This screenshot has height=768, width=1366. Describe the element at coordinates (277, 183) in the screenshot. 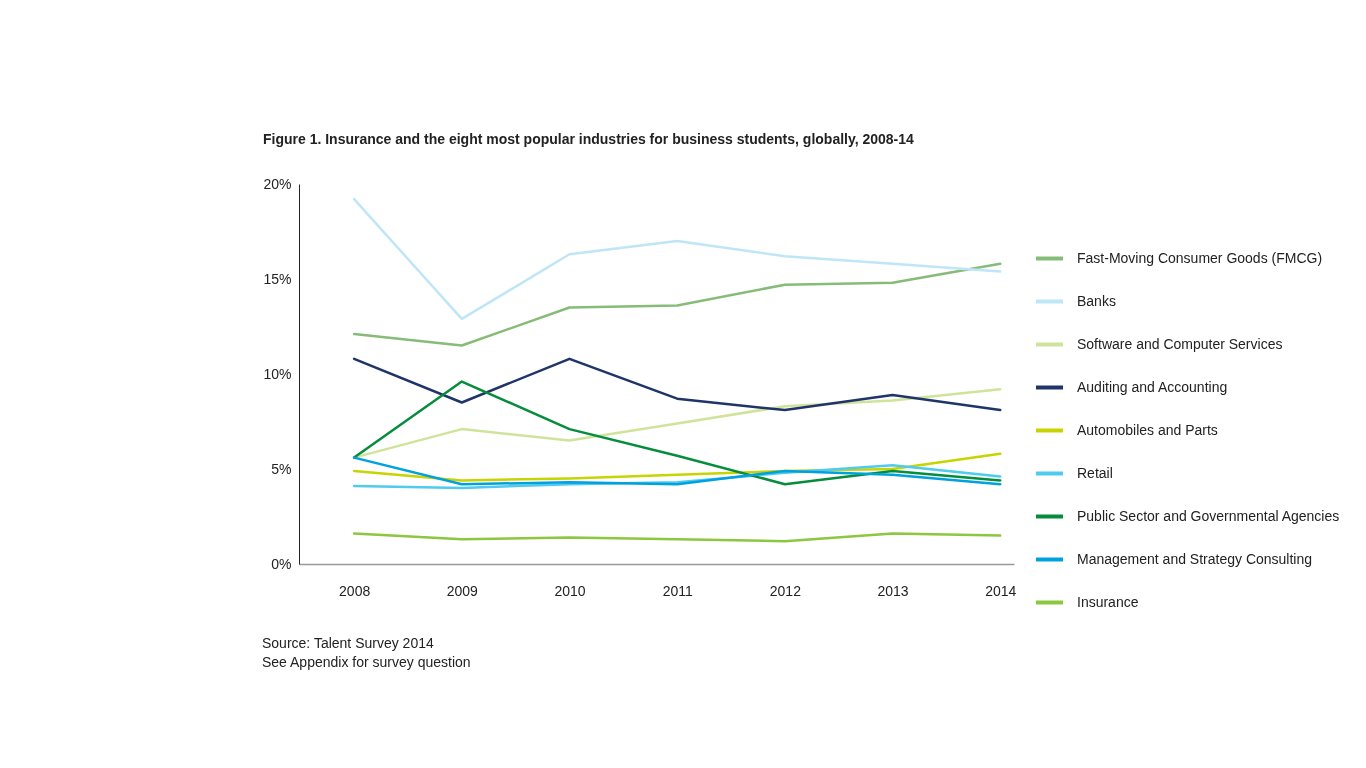

I see `y-tick-label: 20%` at that location.